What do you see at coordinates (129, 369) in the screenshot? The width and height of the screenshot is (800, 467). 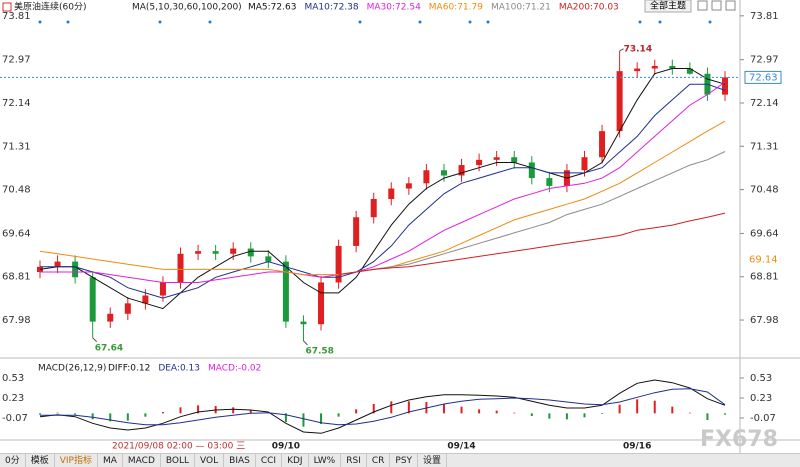 I see `macd-legend: DIFF:0.12` at bounding box center [129, 369].